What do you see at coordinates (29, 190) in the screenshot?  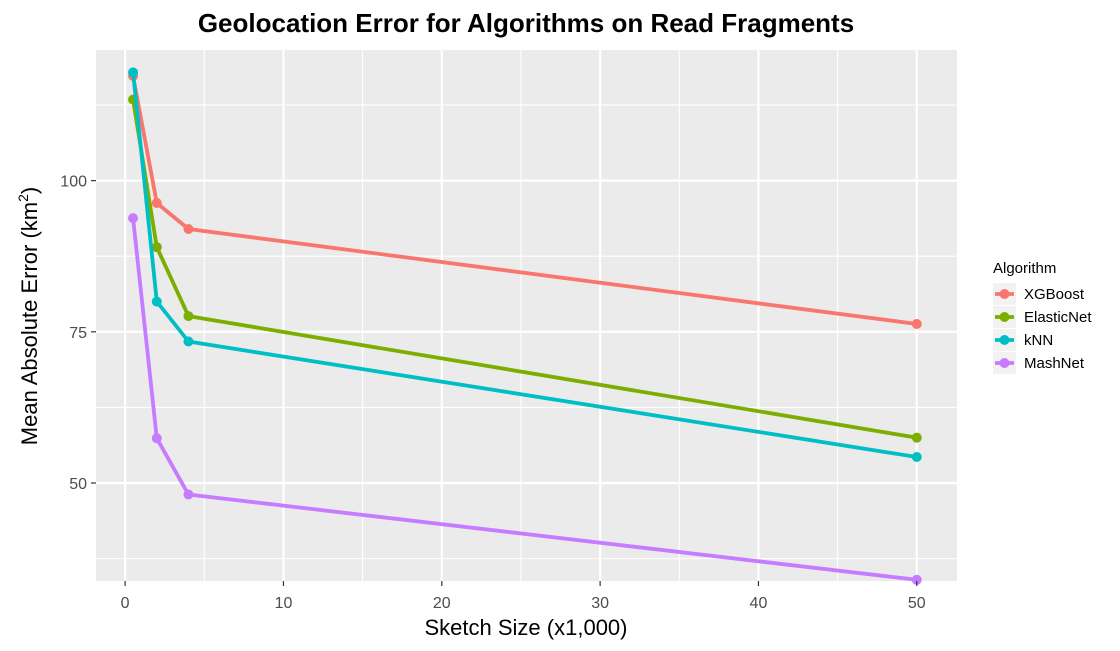 I see `y-axis-title-end: )` at bounding box center [29, 190].